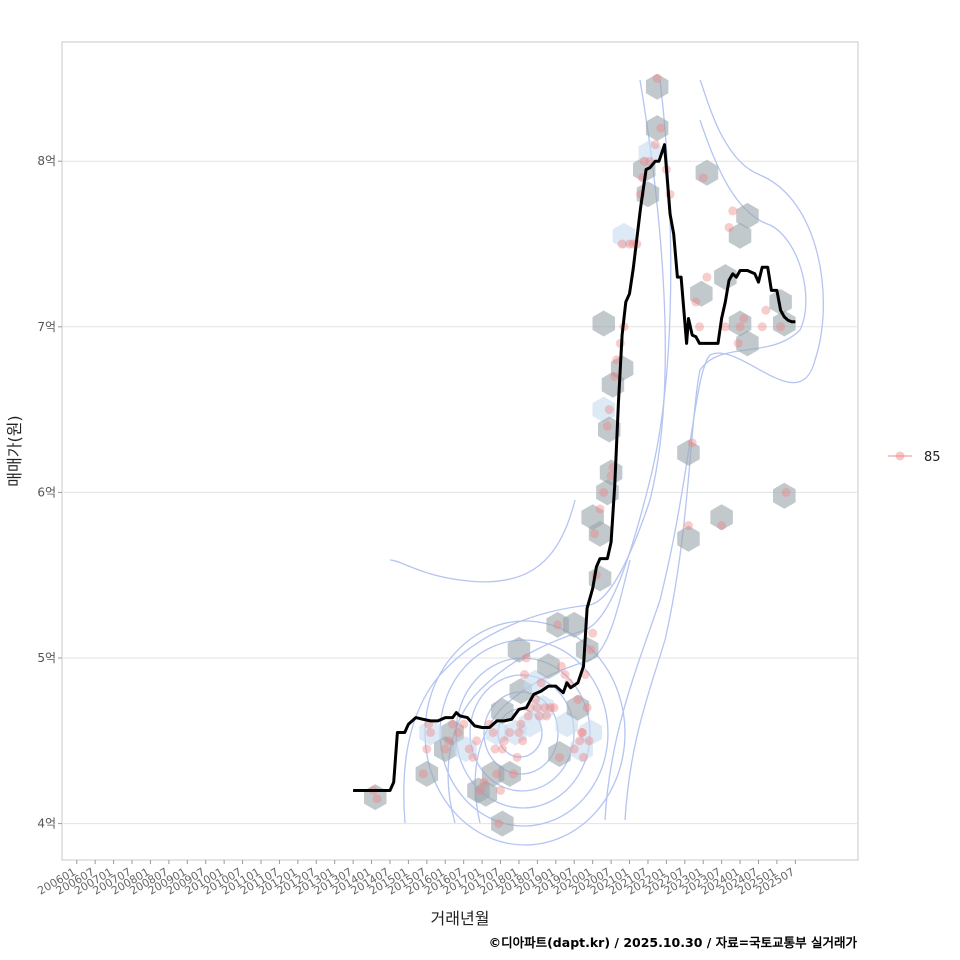 The width and height of the screenshot is (960, 960). I want to click on y-tick-label: 8억, so click(46, 161).